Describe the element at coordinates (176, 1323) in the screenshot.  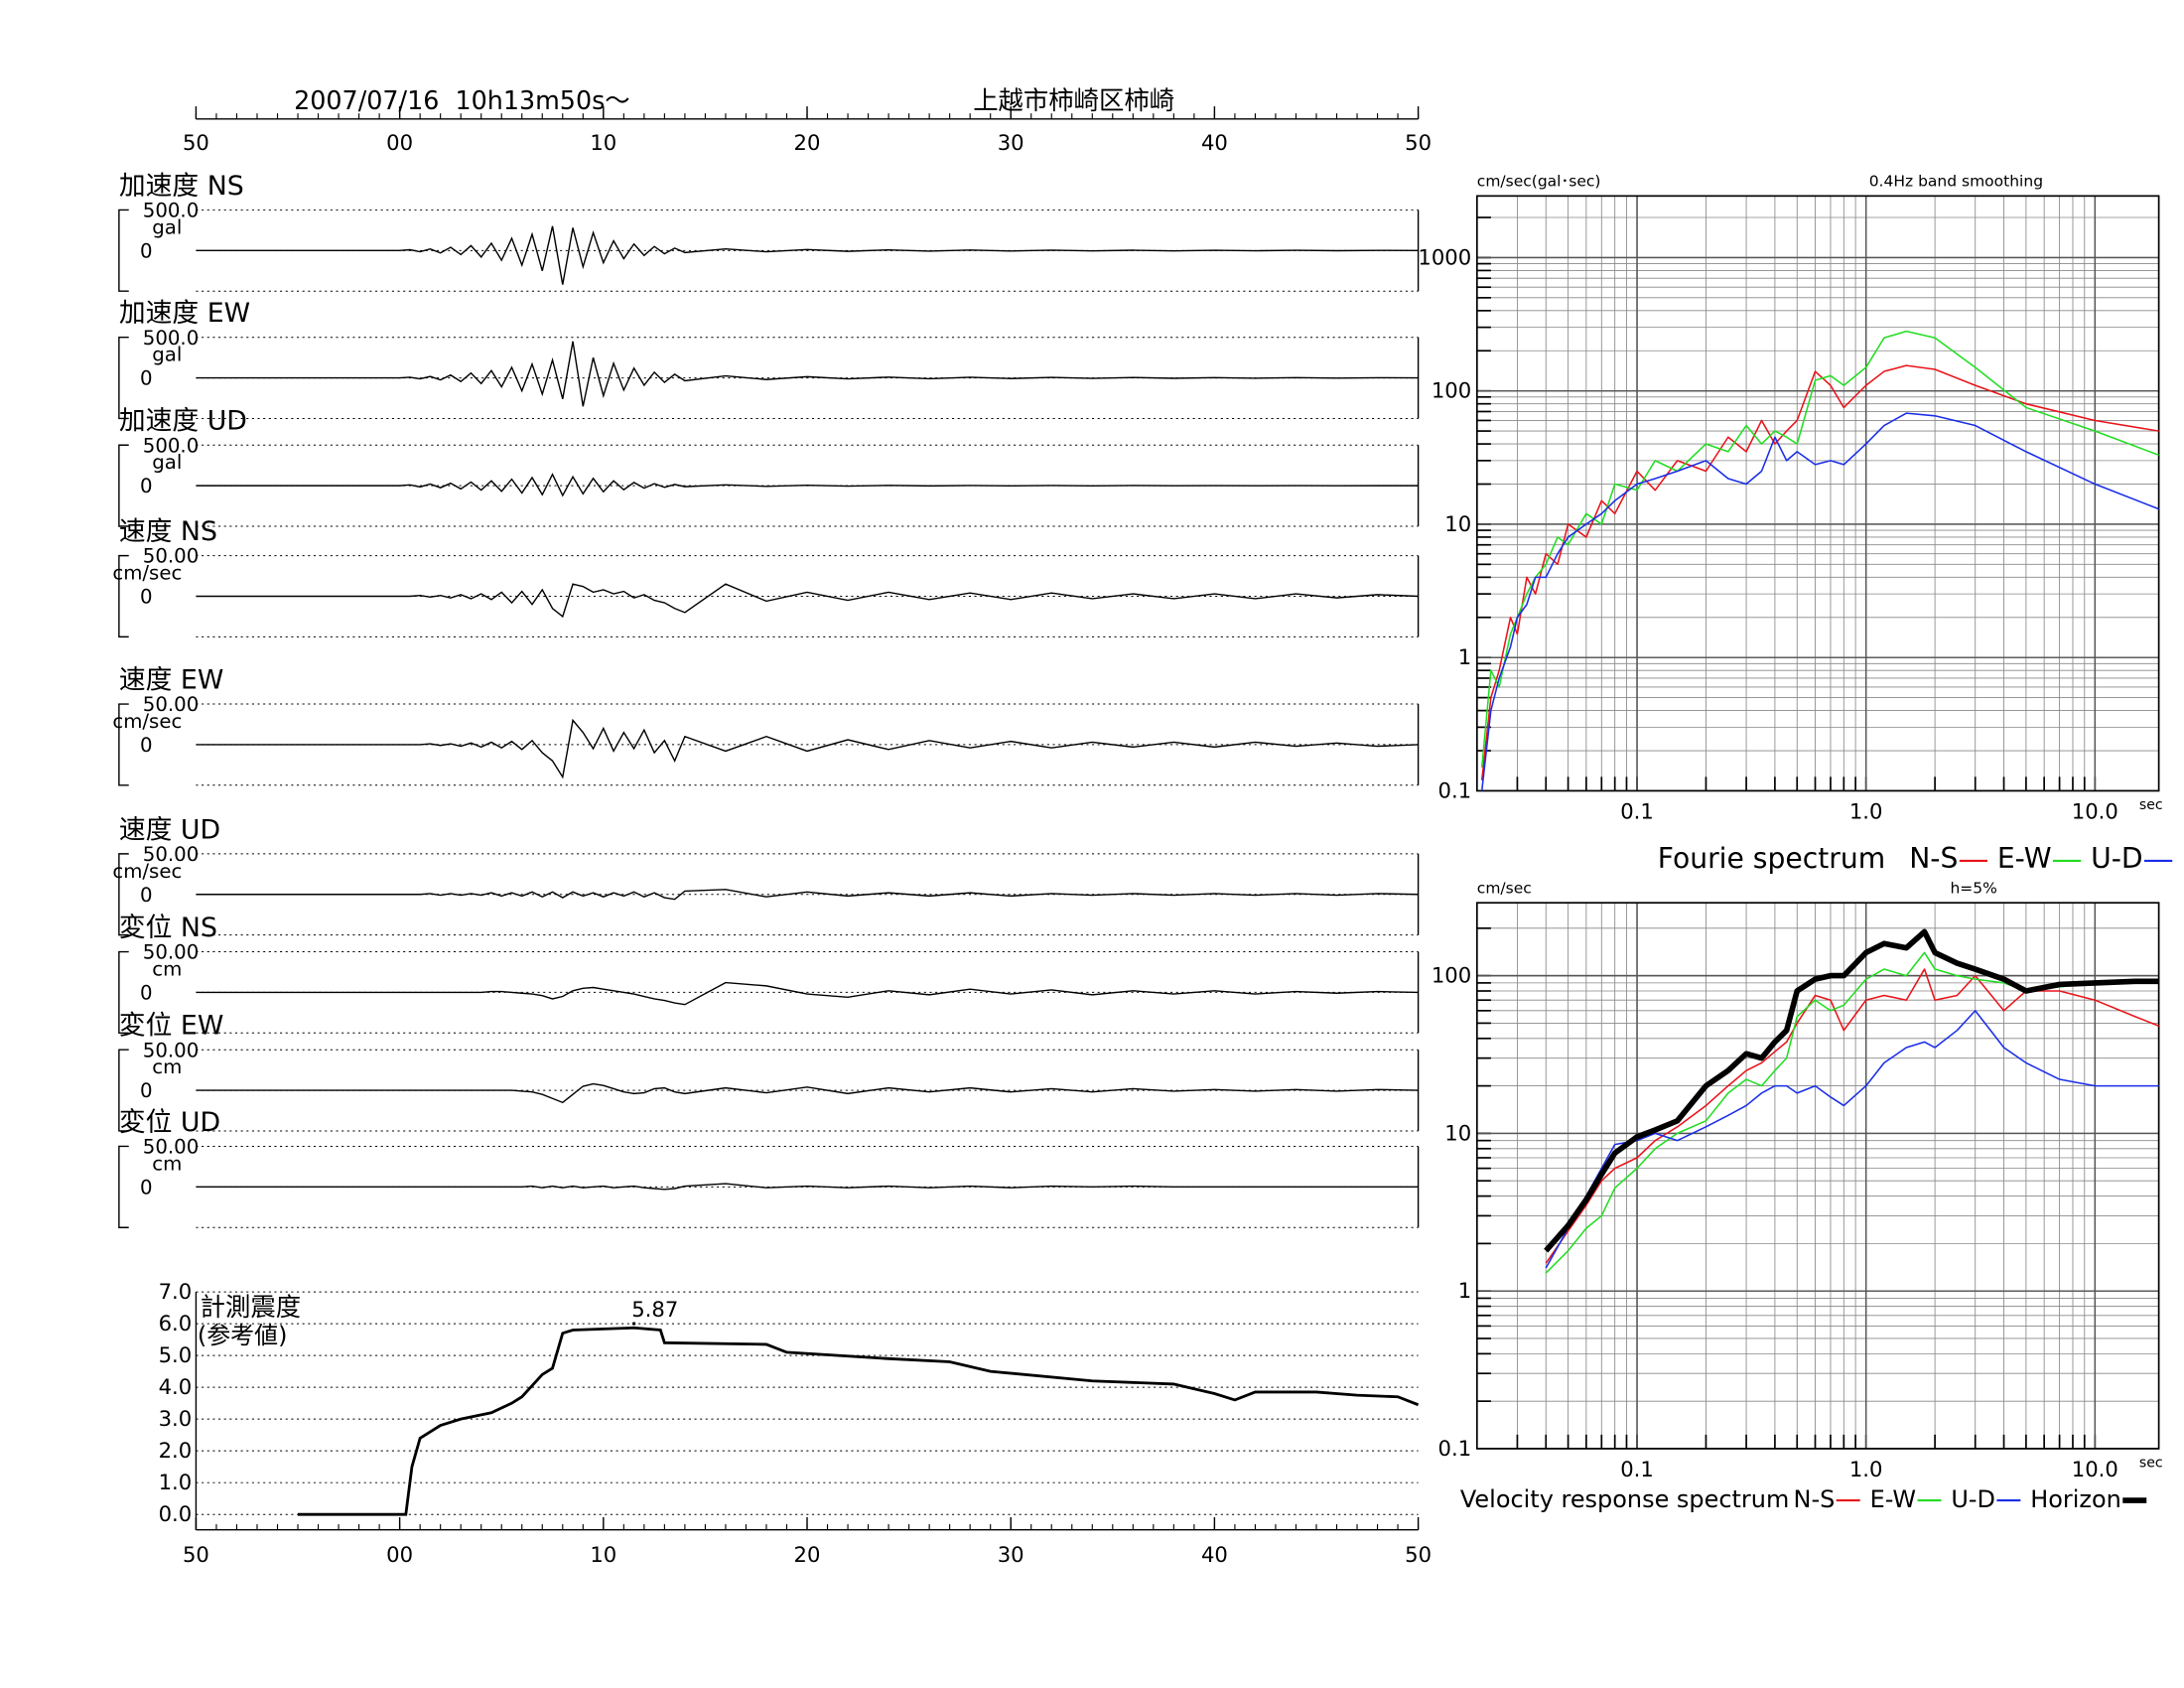
I see `y-tick-label: 6.0` at that location.